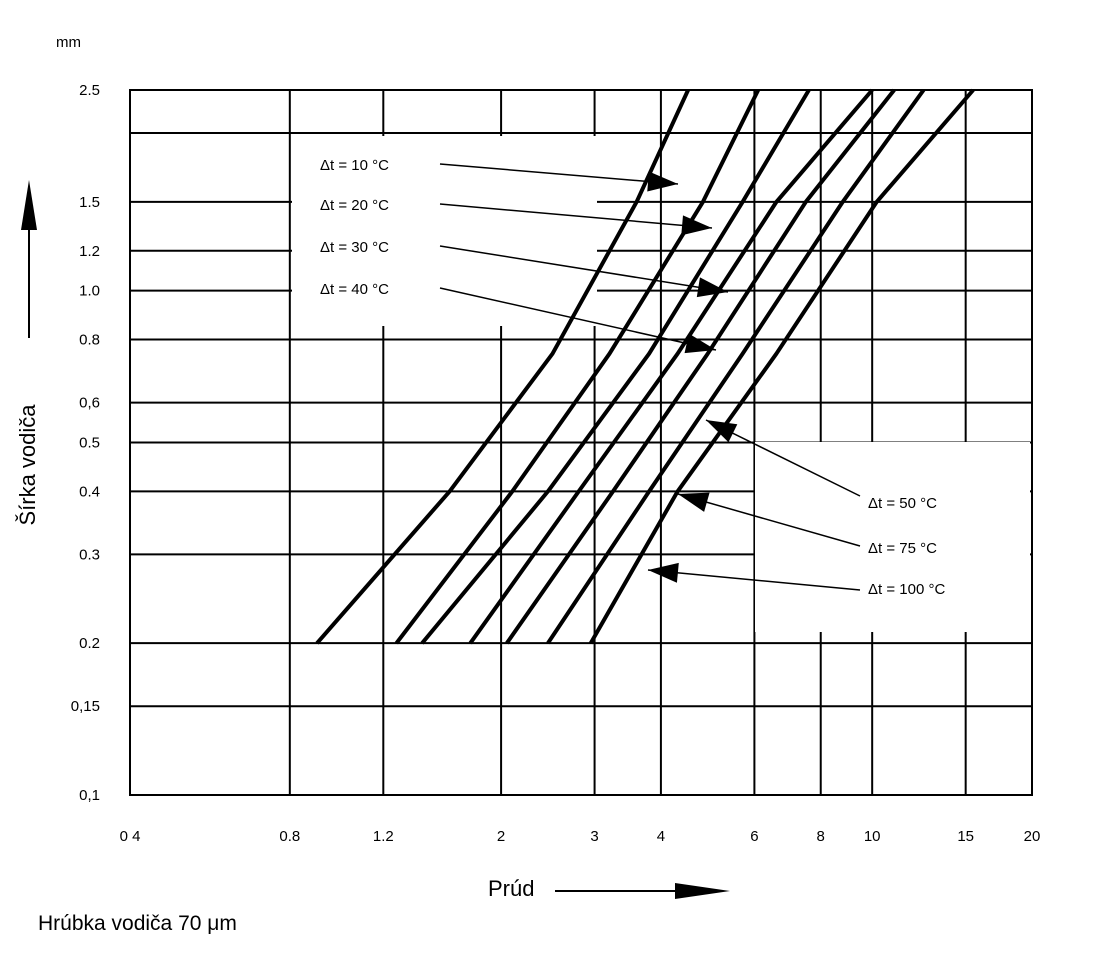 Image resolution: width=1095 pixels, height=971 pixels. What do you see at coordinates (642, 891) in the screenshot?
I see `x-axis-arrow-icon` at bounding box center [642, 891].